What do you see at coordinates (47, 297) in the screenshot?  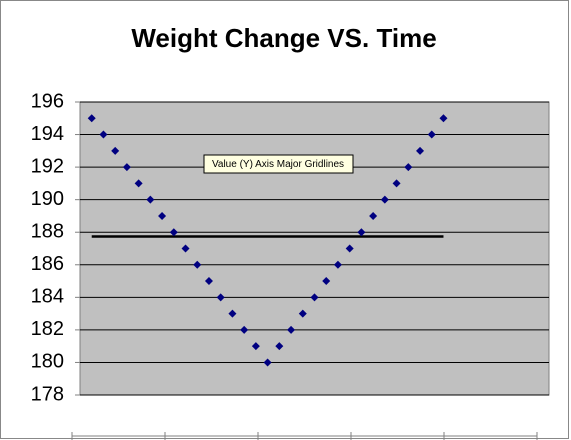 I see `y-tick-label: 184` at bounding box center [47, 297].